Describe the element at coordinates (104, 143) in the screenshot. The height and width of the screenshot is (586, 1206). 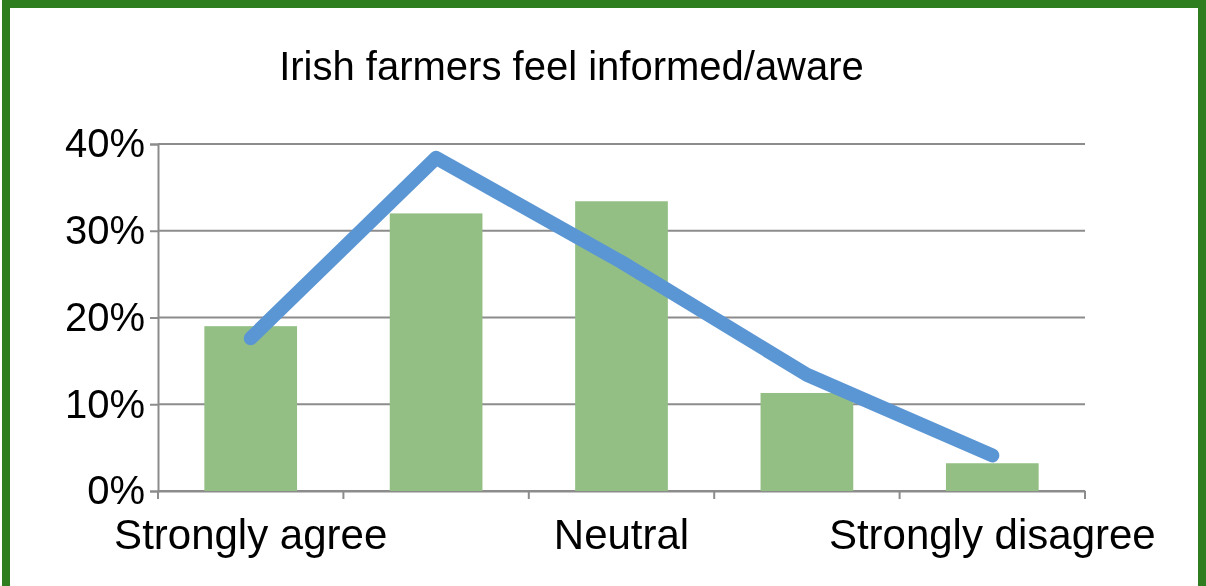
I see `y-tick-label: 40%` at that location.